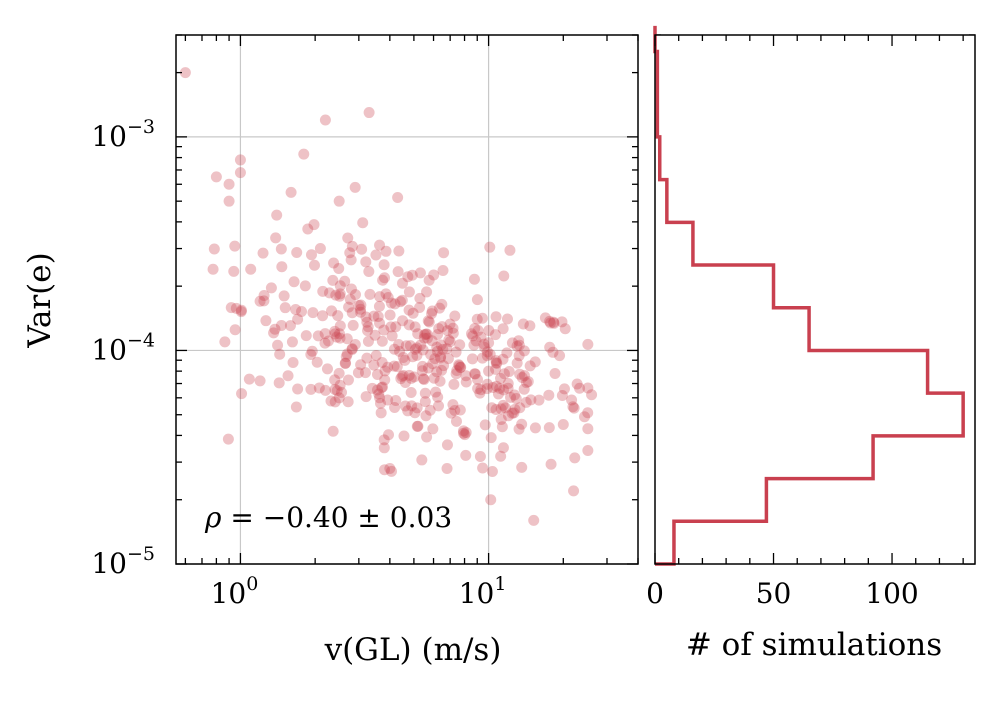 This screenshot has height=705, width=1005. I want to click on y-tick-label: 10−5, so click(123, 561).